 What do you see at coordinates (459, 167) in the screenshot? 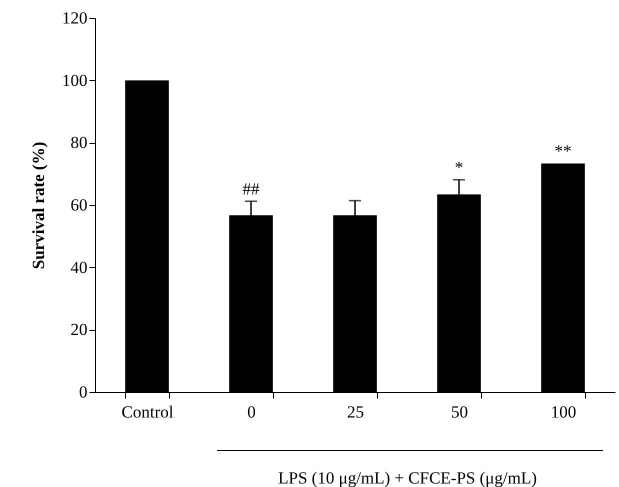
I see `annotation: *` at bounding box center [459, 167].